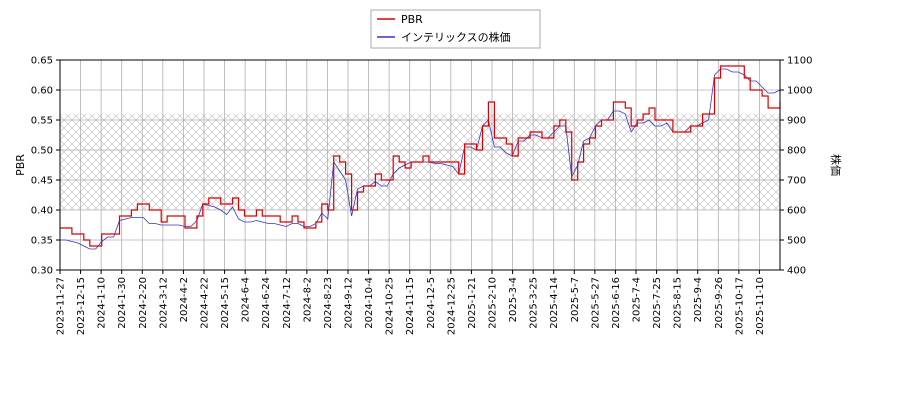  What do you see at coordinates (739, 306) in the screenshot?
I see `x-tick-label: 2025-10-17` at bounding box center [739, 306].